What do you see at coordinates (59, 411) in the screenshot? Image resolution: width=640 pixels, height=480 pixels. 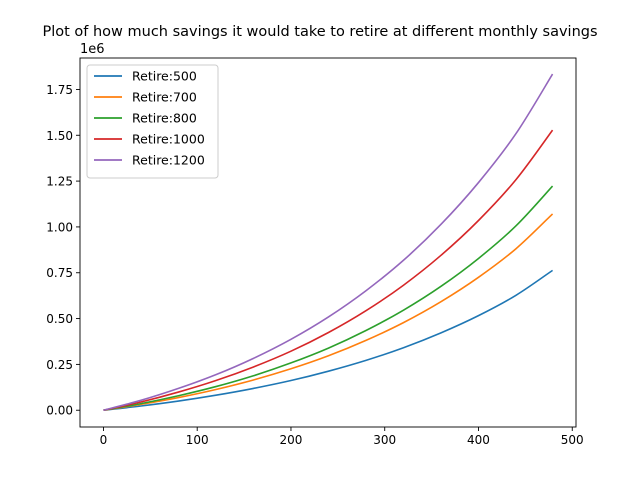 I see `y-tick-label: 0.00` at bounding box center [59, 411].